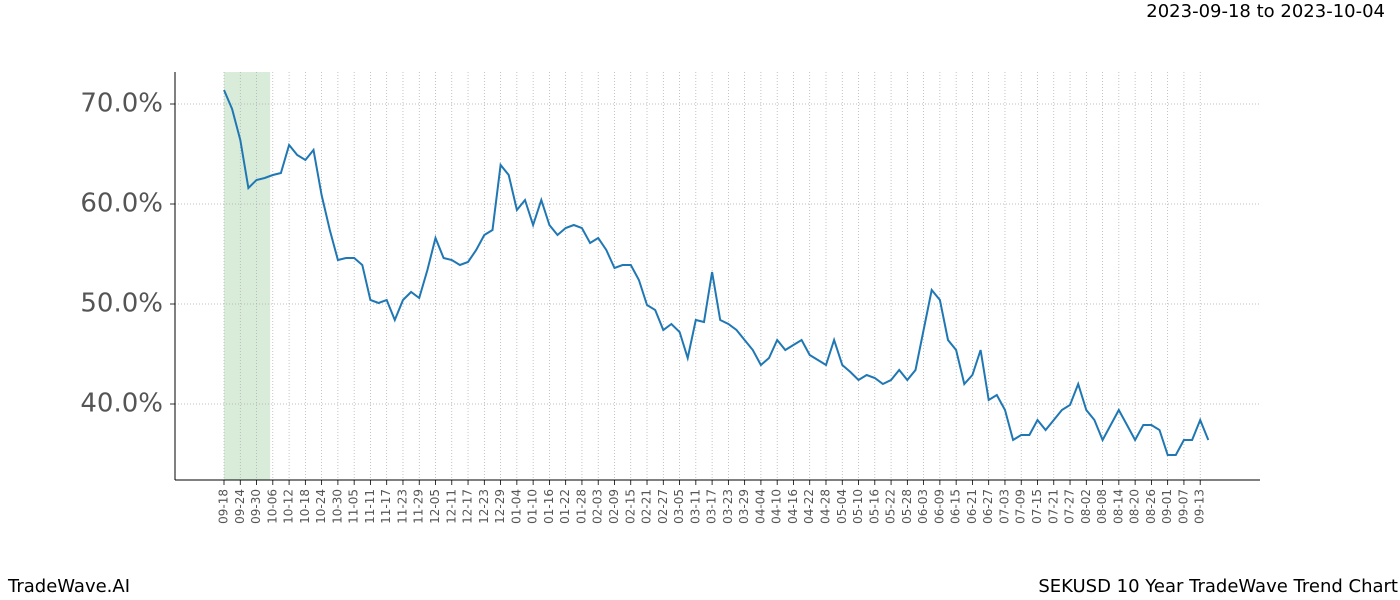  Describe the element at coordinates (972, 506) in the screenshot. I see `x-tick-label: 06-21` at that location.